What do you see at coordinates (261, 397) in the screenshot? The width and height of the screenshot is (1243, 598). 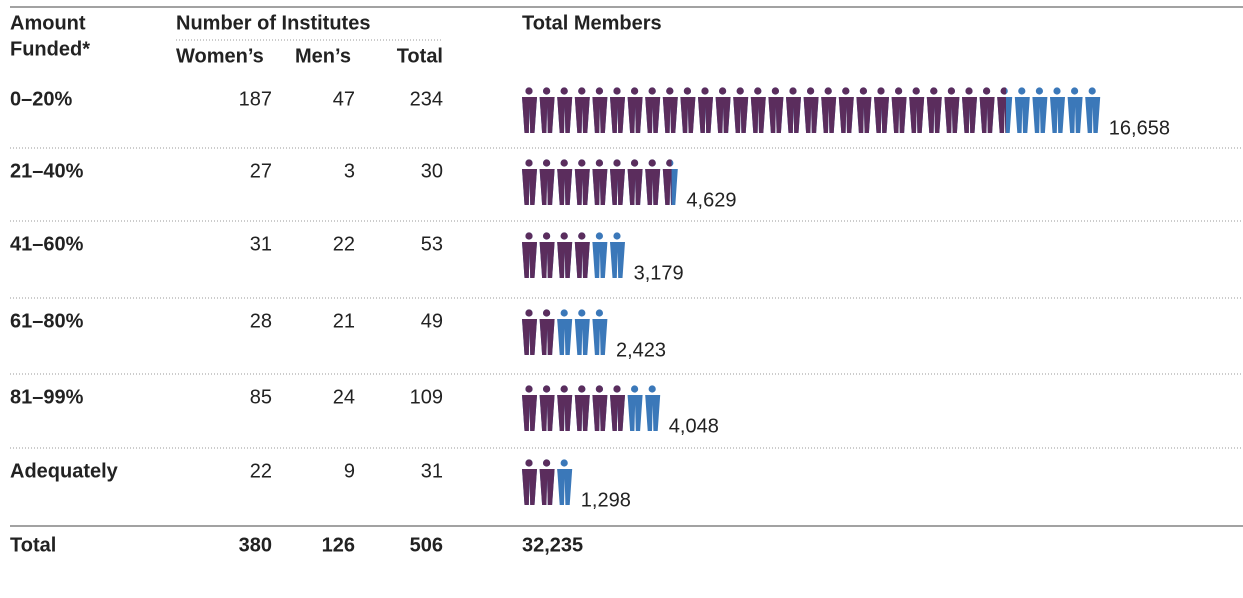 I see `cell: 85` at bounding box center [261, 397].